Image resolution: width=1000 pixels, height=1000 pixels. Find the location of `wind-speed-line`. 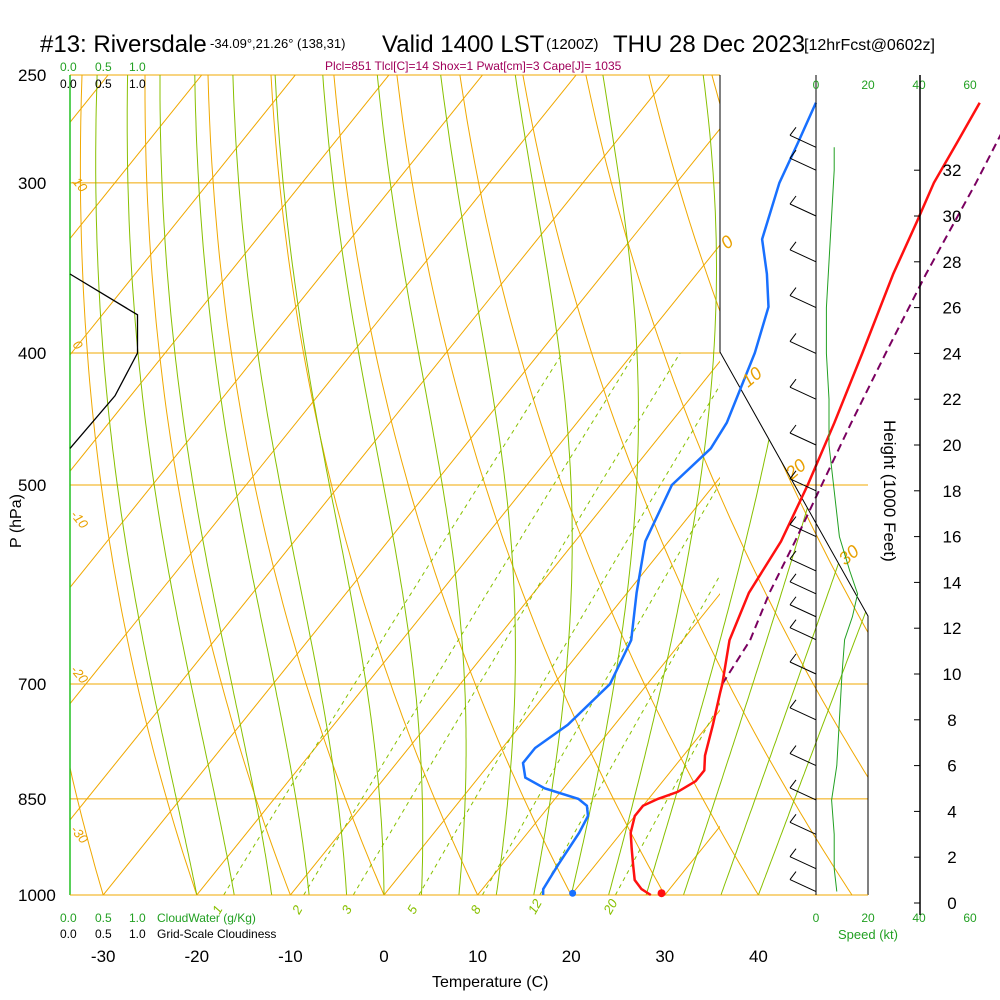

wind-speed-line is located at coordinates (842, 519).